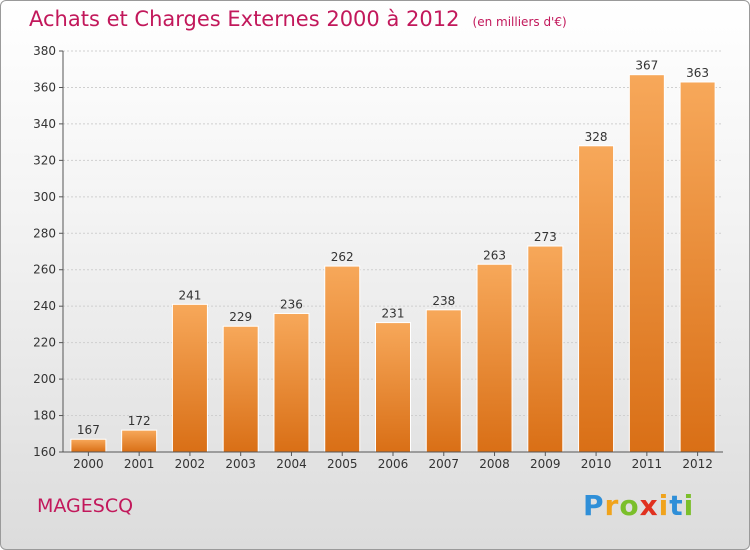  Describe the element at coordinates (545, 464) in the screenshot. I see `x-tick-label-2009: 2009` at that location.